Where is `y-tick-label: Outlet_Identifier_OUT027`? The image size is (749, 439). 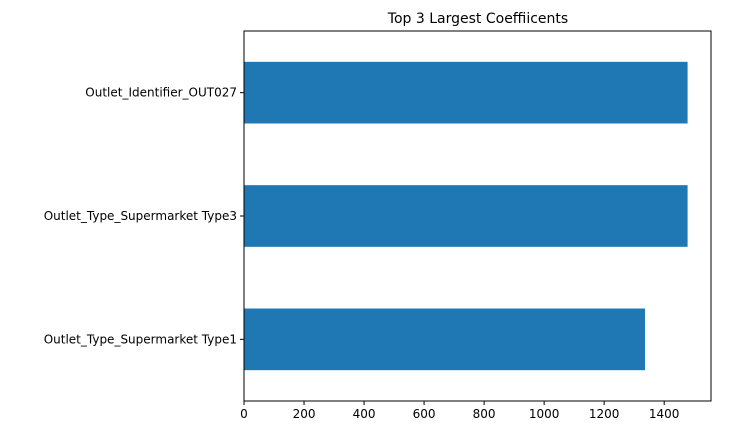
y-tick-label: Outlet_Identifier_OUT027 is located at coordinates (161, 93).